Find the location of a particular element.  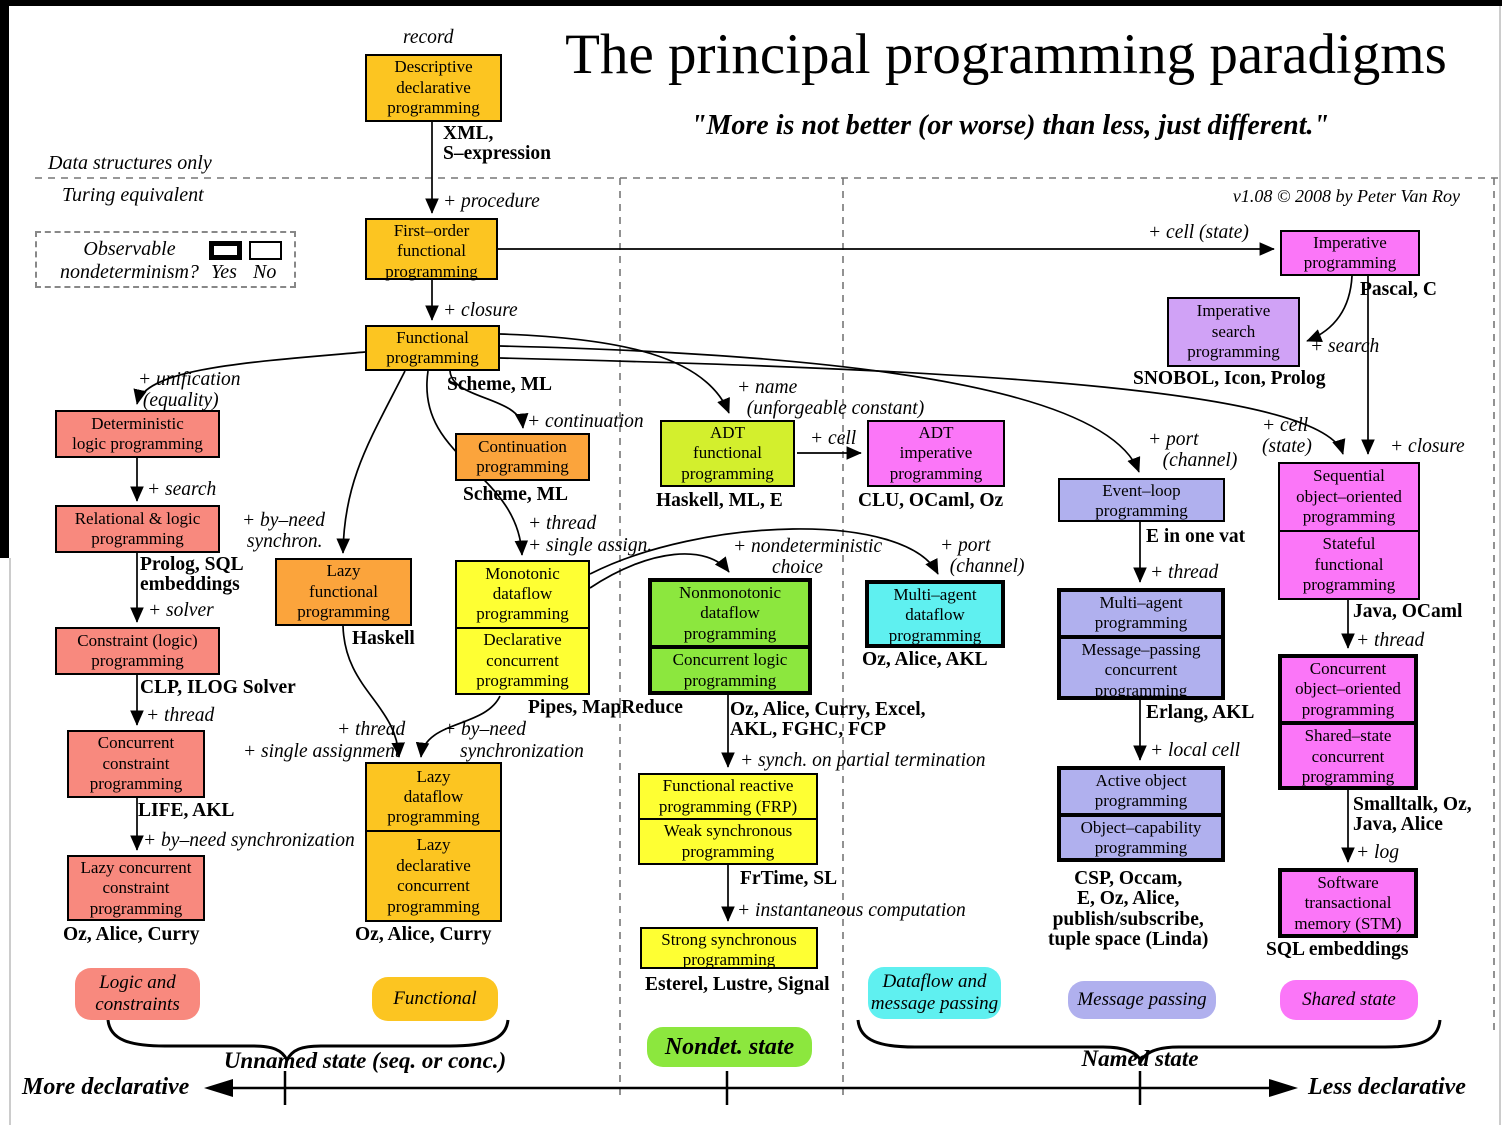

nonmonotonic-dataflow-concurrent-logic-cell: Nonmonotonic dataflow programming is located at coordinates (730, 613).